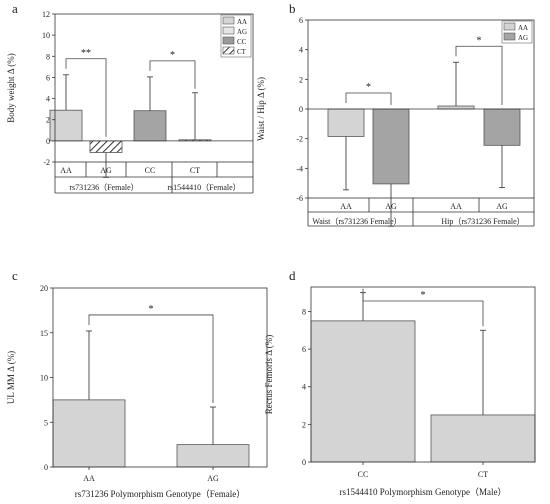  I want to click on y-tick-label-2: 2, so click(48, 120).